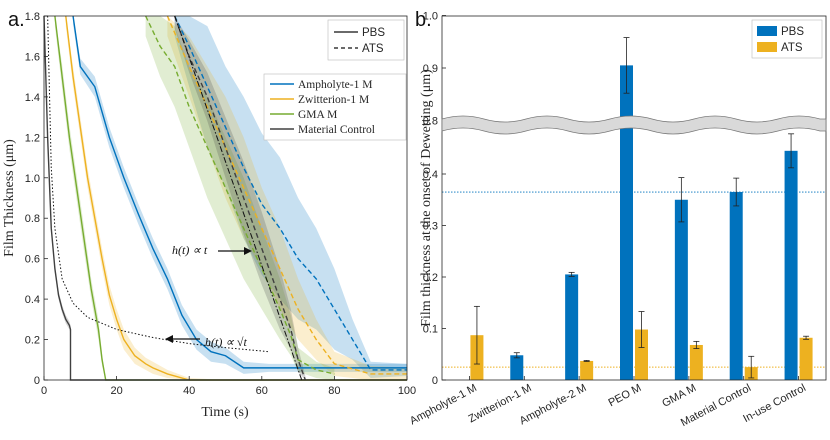 The height and width of the screenshot is (440, 830). Describe the element at coordinates (373, 49) in the screenshot. I see `legend-ats-label: ATS` at that location.